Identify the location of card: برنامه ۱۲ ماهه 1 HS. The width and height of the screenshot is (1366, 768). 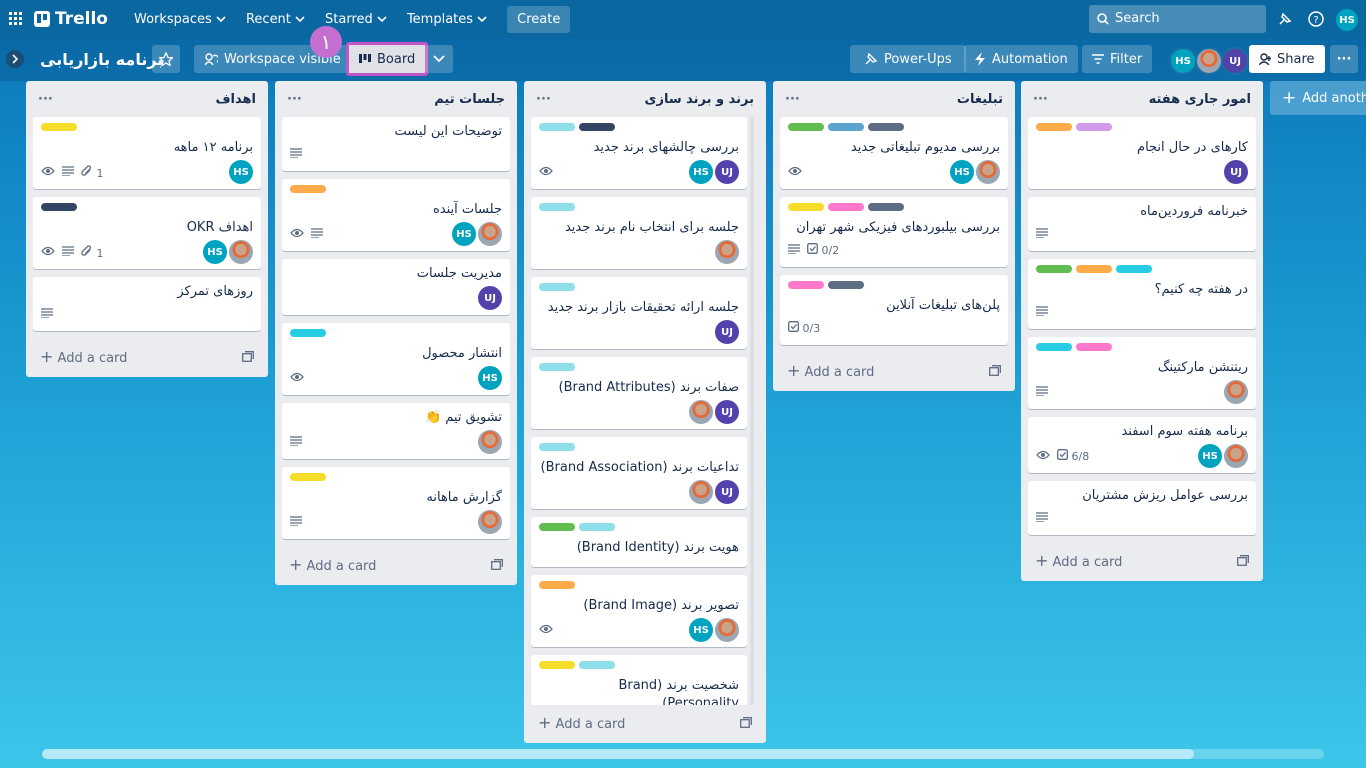
(147, 153).